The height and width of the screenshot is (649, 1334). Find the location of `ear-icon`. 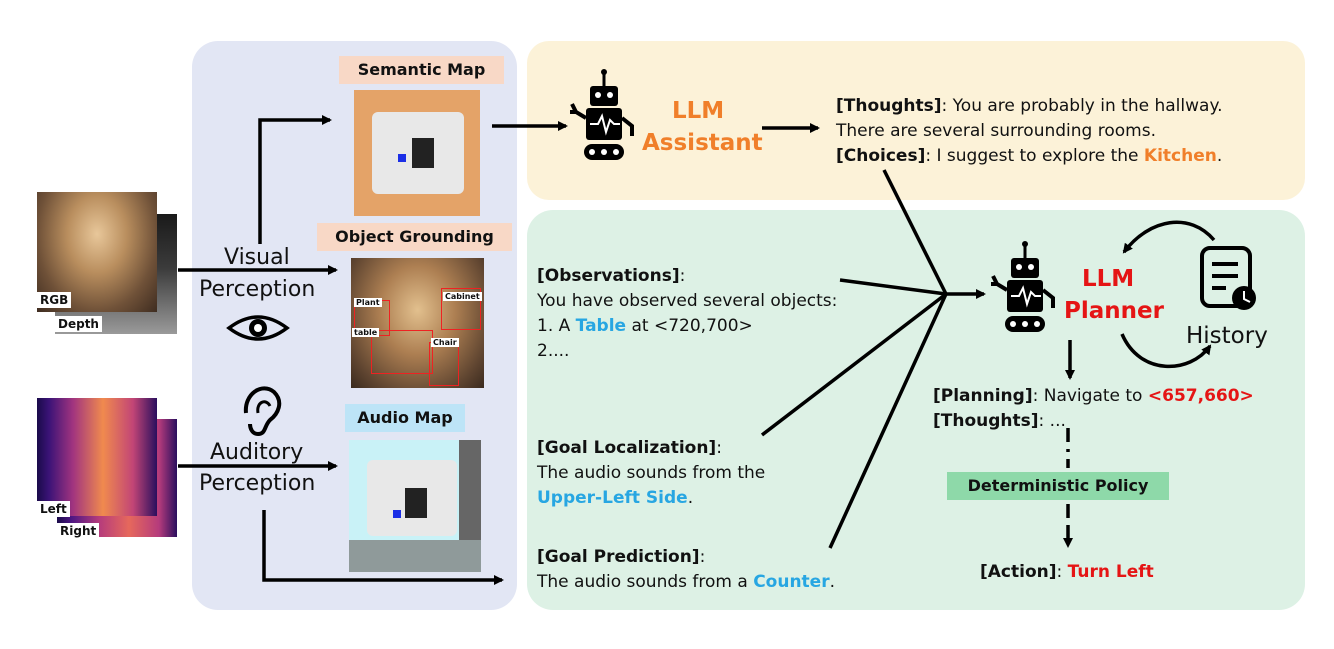

ear-icon is located at coordinates (262, 411).